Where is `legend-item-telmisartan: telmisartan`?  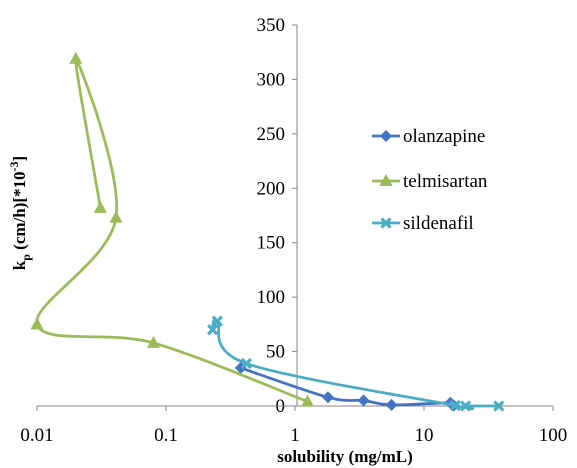
legend-item-telmisartan: telmisartan is located at coordinates (430, 181).